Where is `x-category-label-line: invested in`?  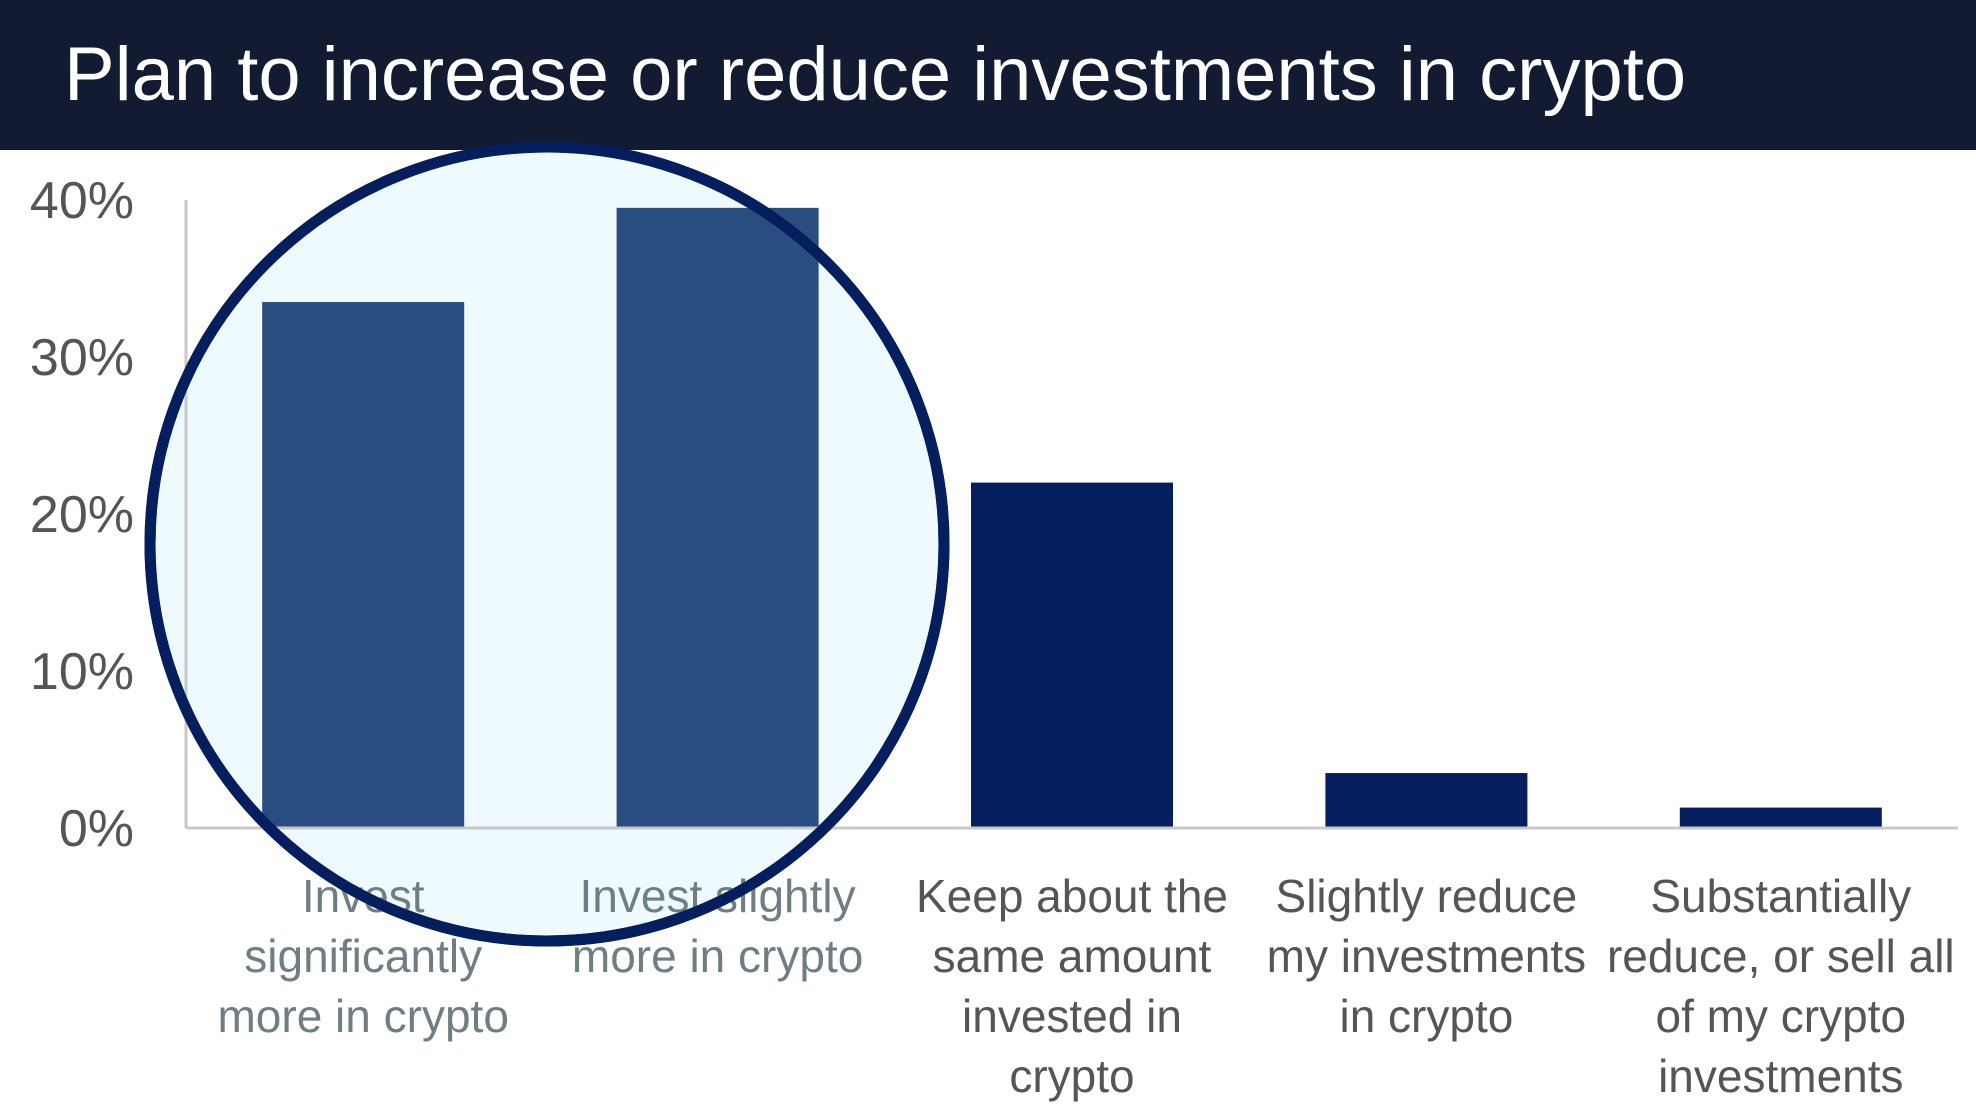
x-category-label-line: invested in is located at coordinates (1072, 1016).